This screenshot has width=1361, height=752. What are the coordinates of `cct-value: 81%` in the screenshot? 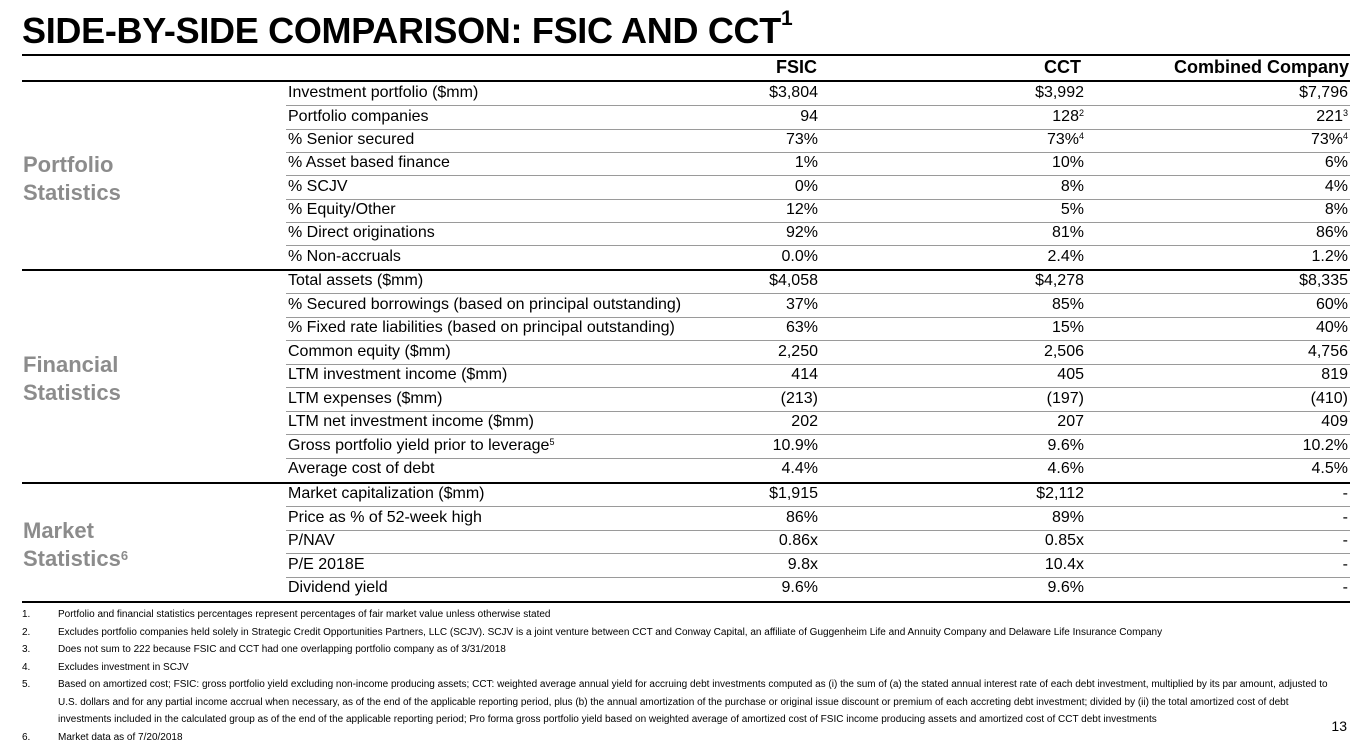 It's located at (1067, 232).